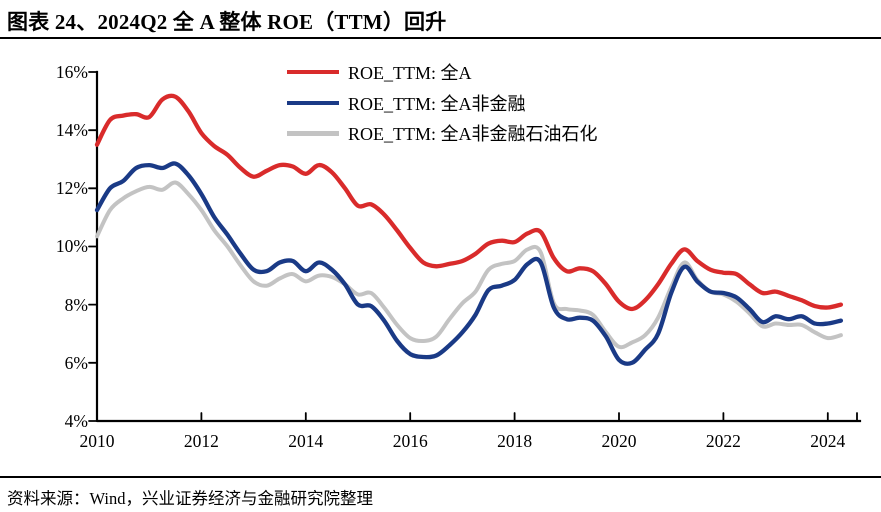 This screenshot has width=881, height=512. Describe the element at coordinates (190, 498) in the screenshot. I see `source-note: 资料来源：Wind，兴业证券经济与金融研究院整理` at that location.